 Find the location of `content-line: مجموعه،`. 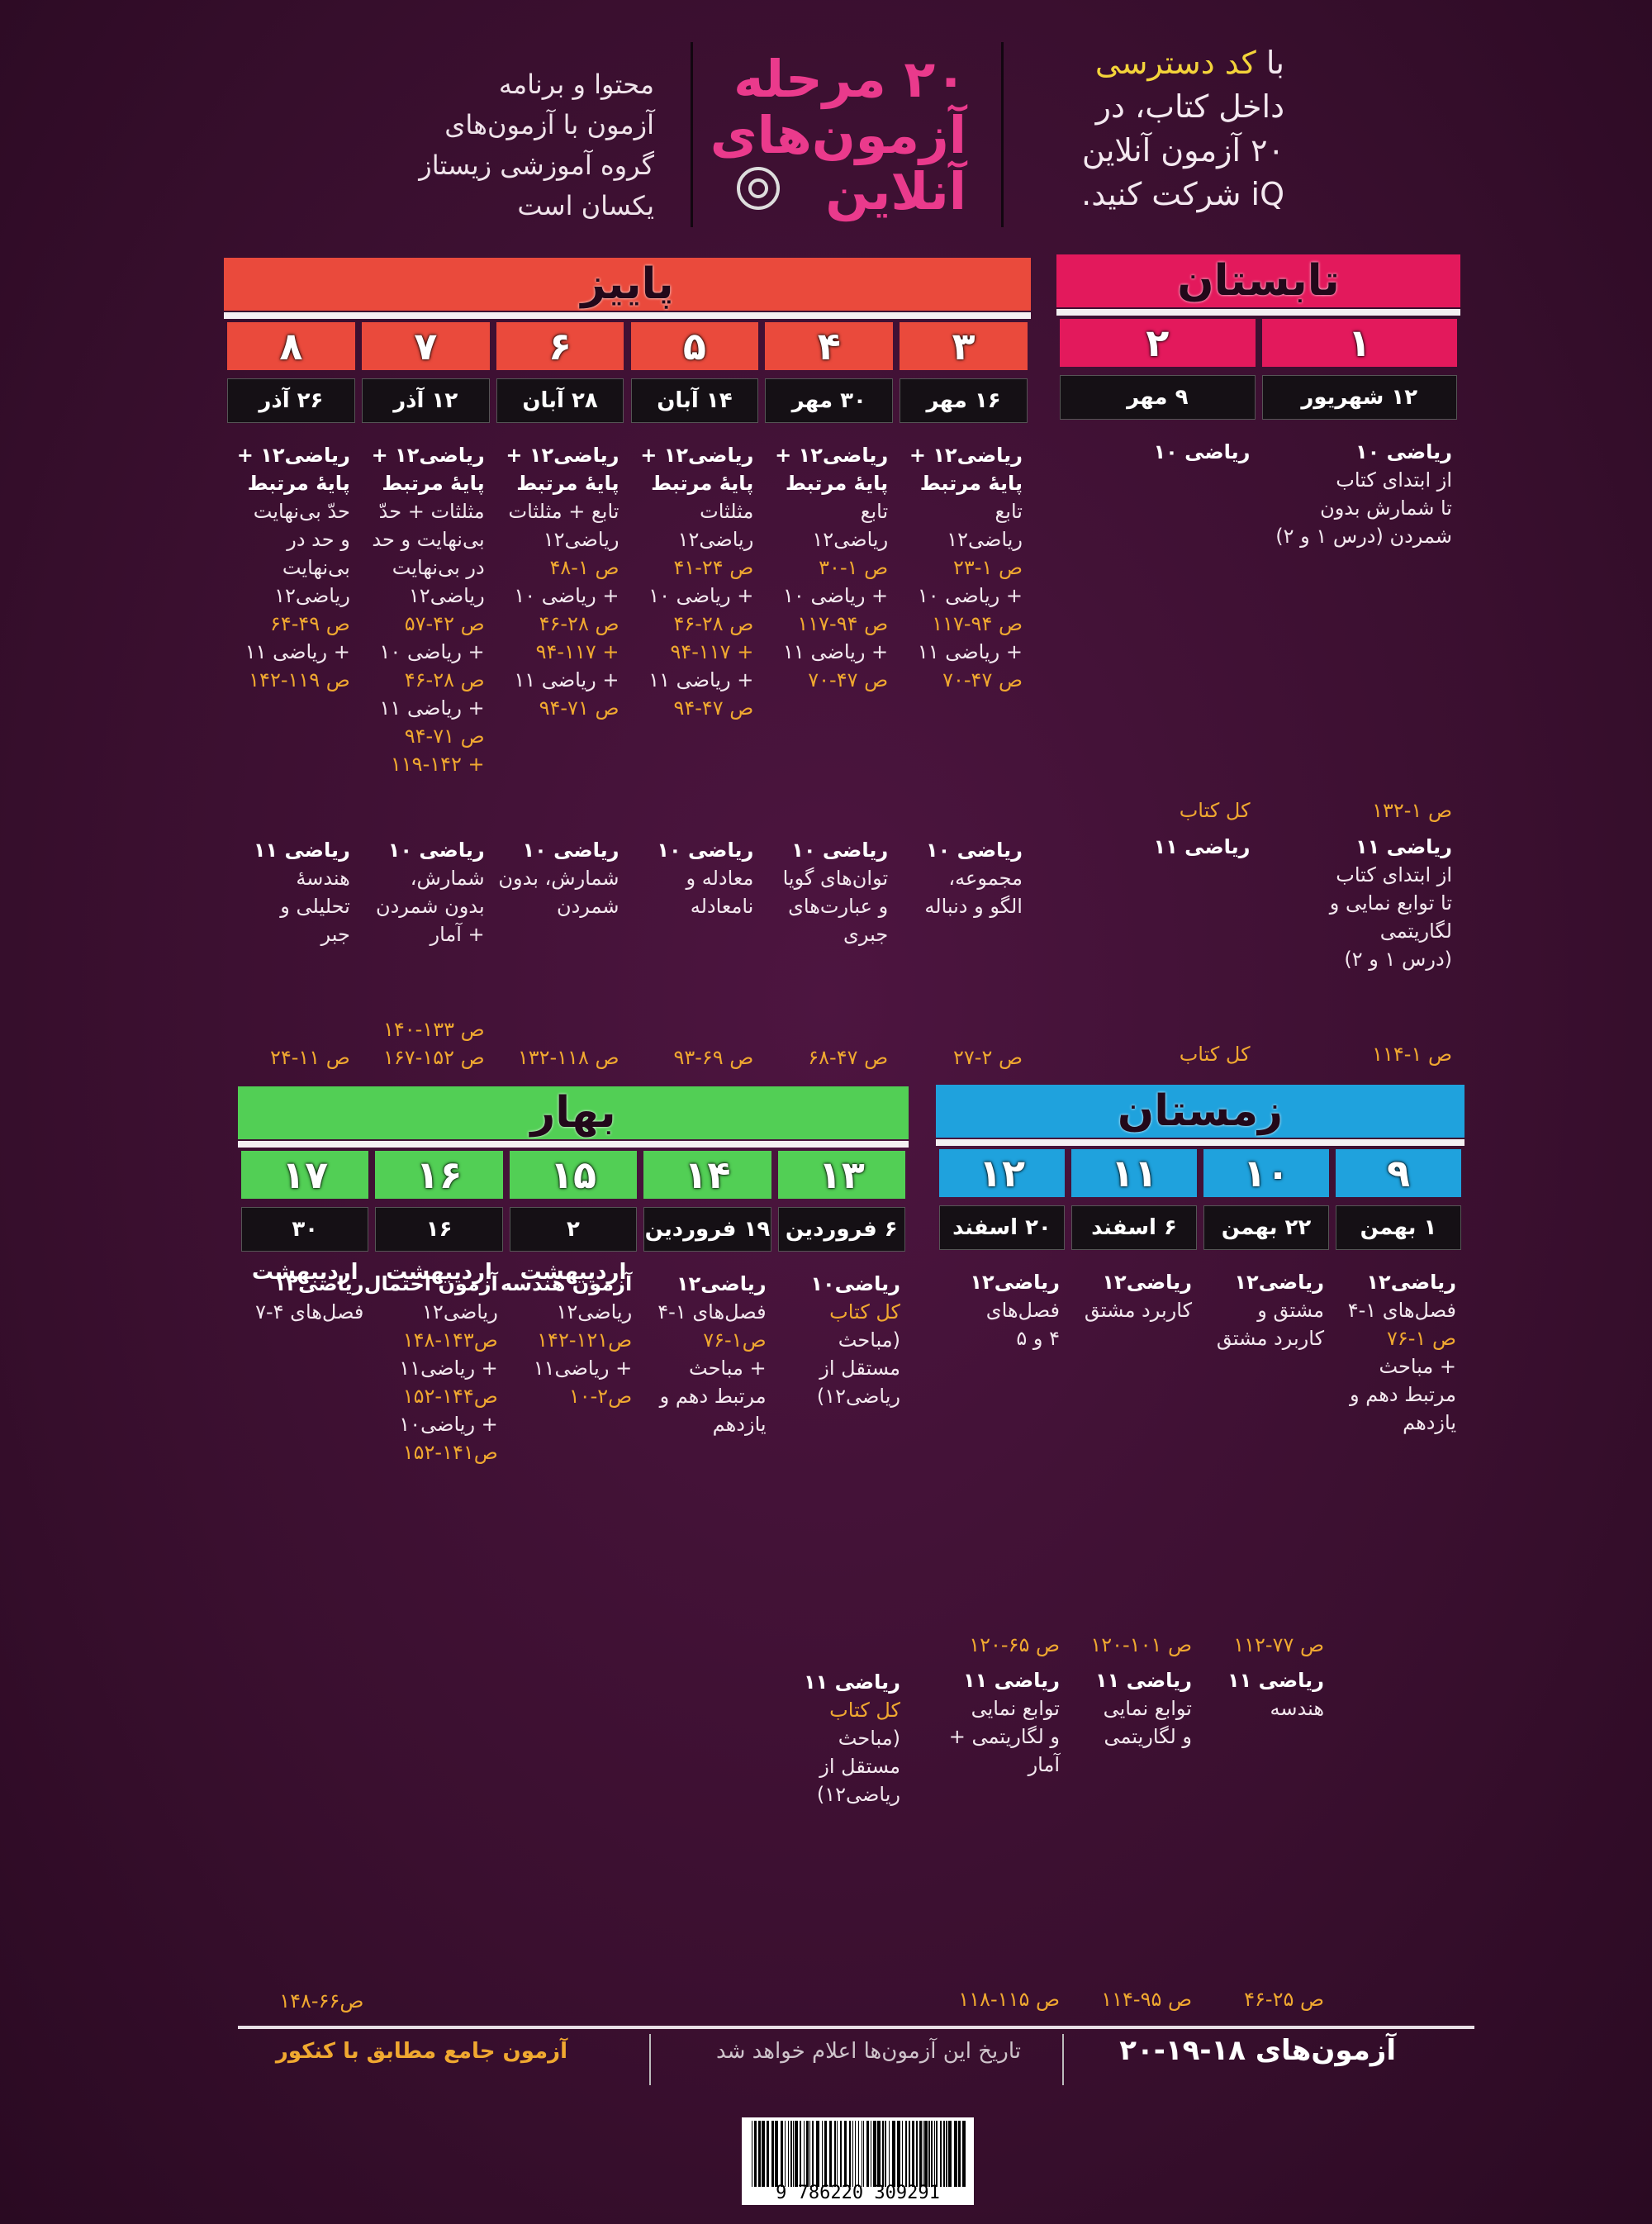

content-line: مجموعه، is located at coordinates (985, 878).